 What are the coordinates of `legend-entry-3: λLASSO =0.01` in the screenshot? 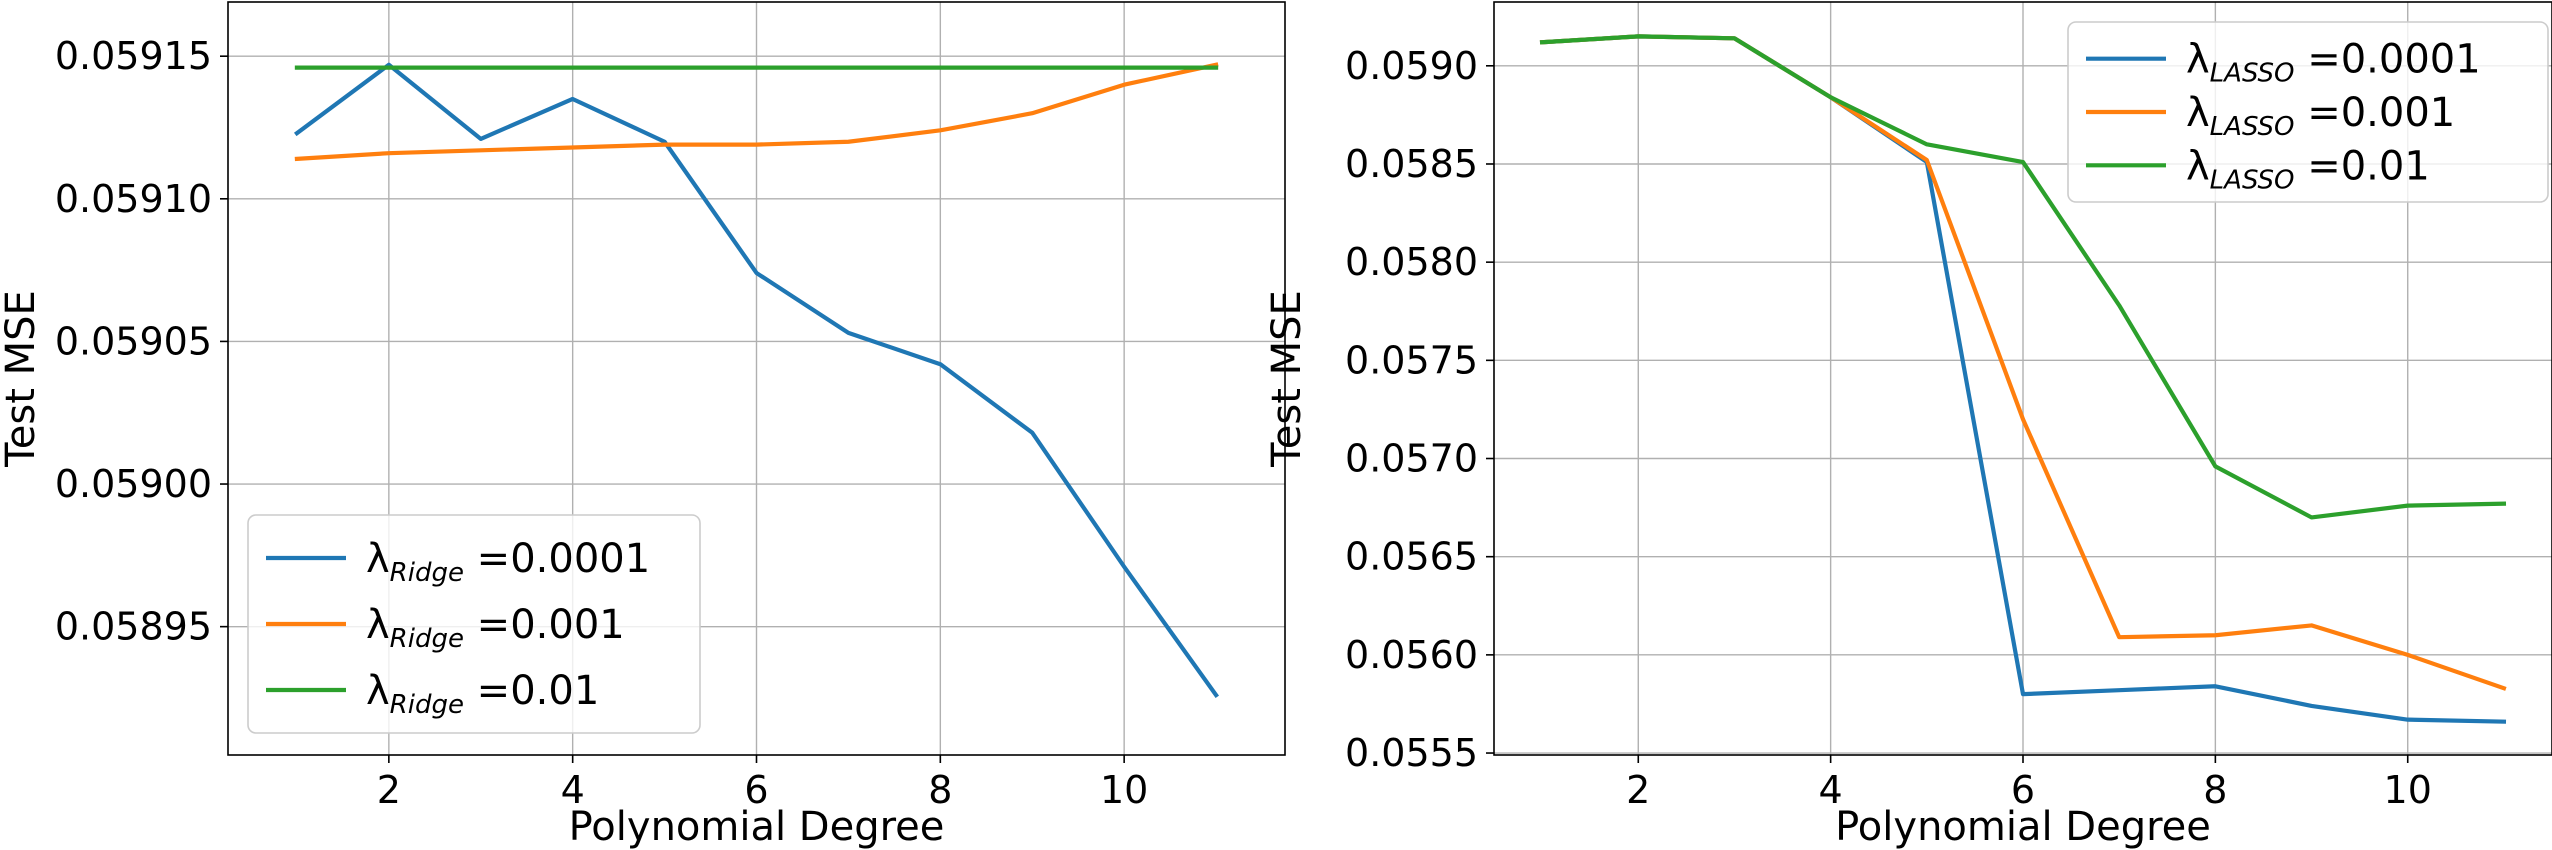 It's located at (2308, 169).